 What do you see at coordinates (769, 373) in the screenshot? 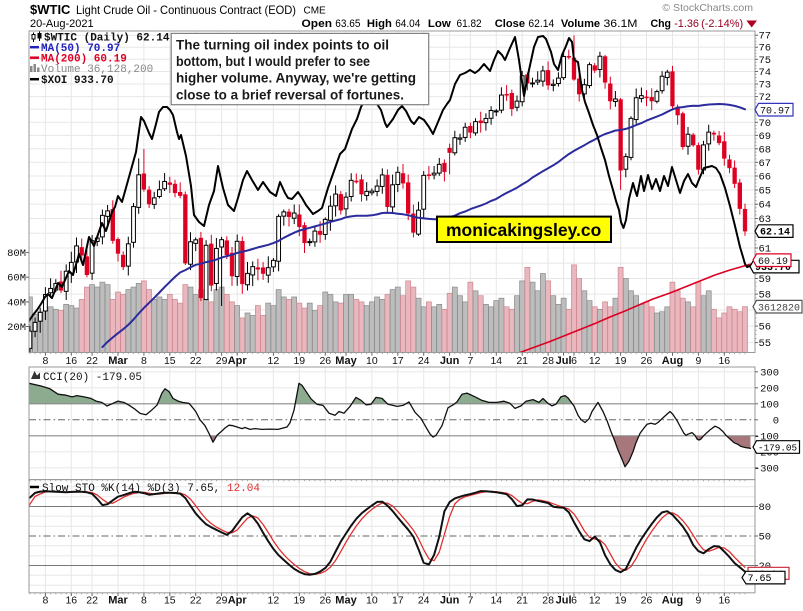
I see `svg-text: 300` at bounding box center [769, 373].